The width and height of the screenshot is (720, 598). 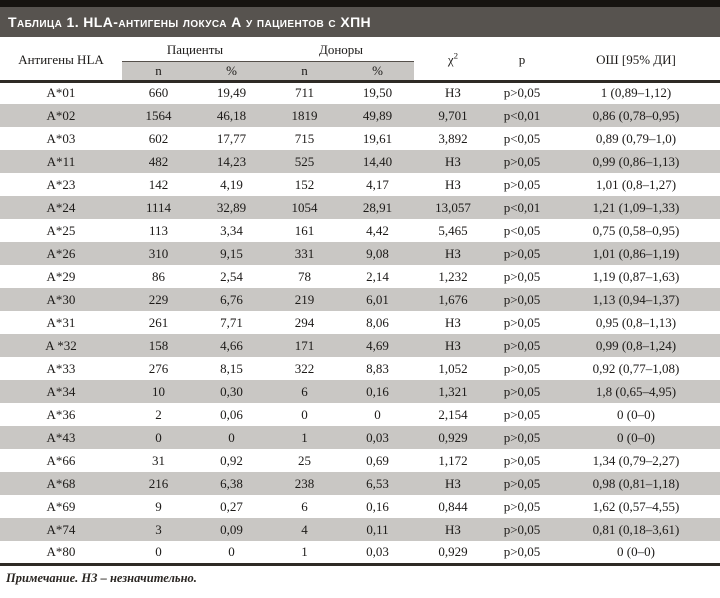 What do you see at coordinates (450, 59) in the screenshot?
I see `chi-symbol: χ` at bounding box center [450, 59].